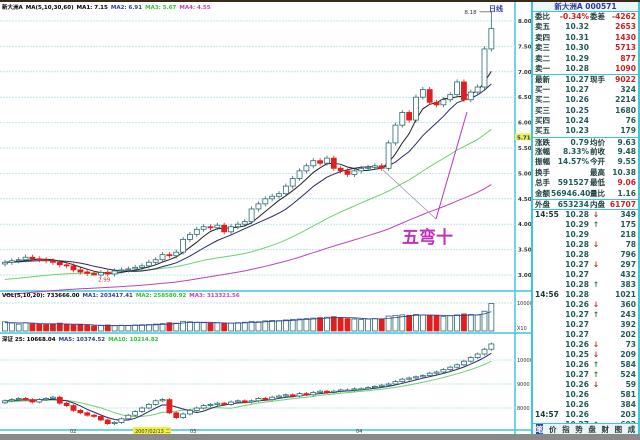 Image resolution: width=640 pixels, height=440 pixels. I want to click on panel-tab: 势, so click(579, 429).